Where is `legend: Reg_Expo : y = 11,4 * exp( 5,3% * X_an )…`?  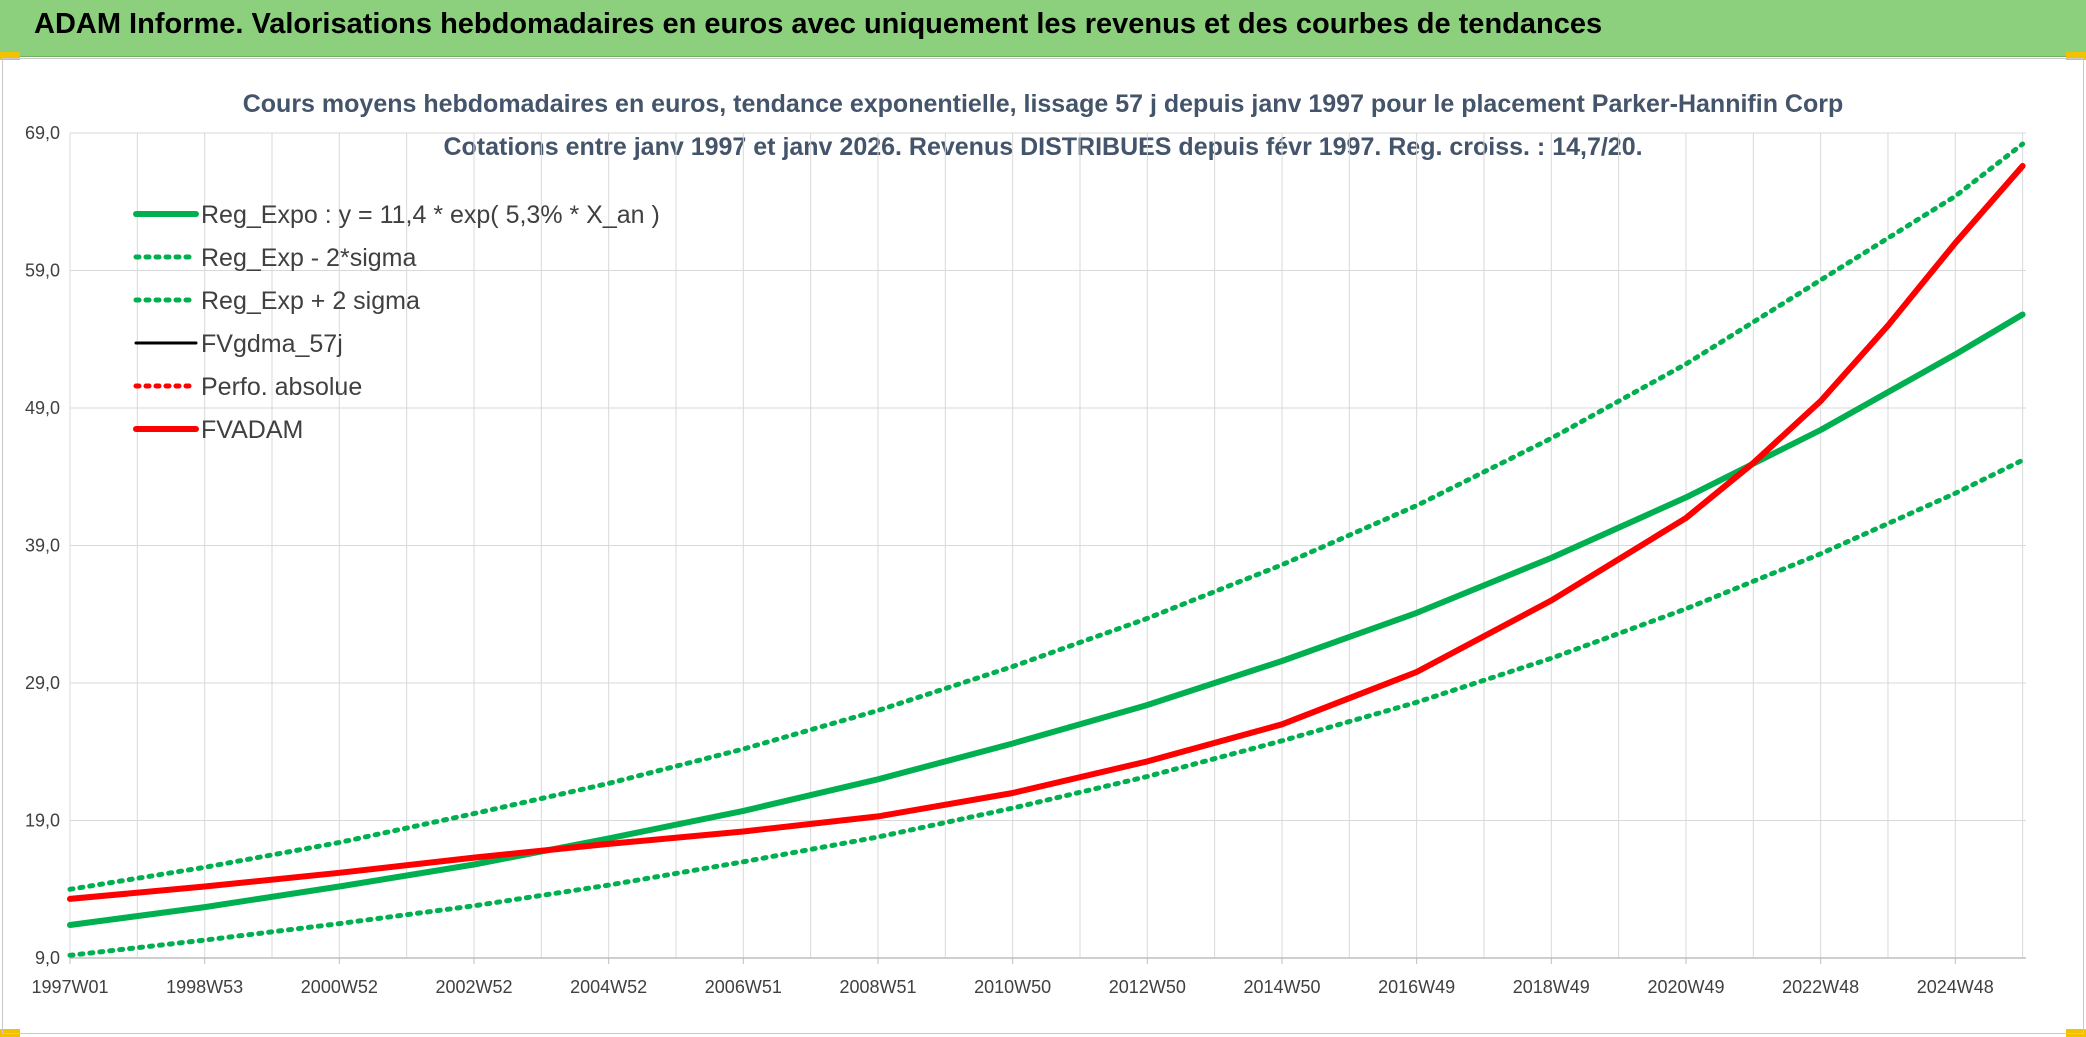
legend: Reg_Expo : y = 11,4 * exp( 5,3% * X_an )… is located at coordinates (396, 322).